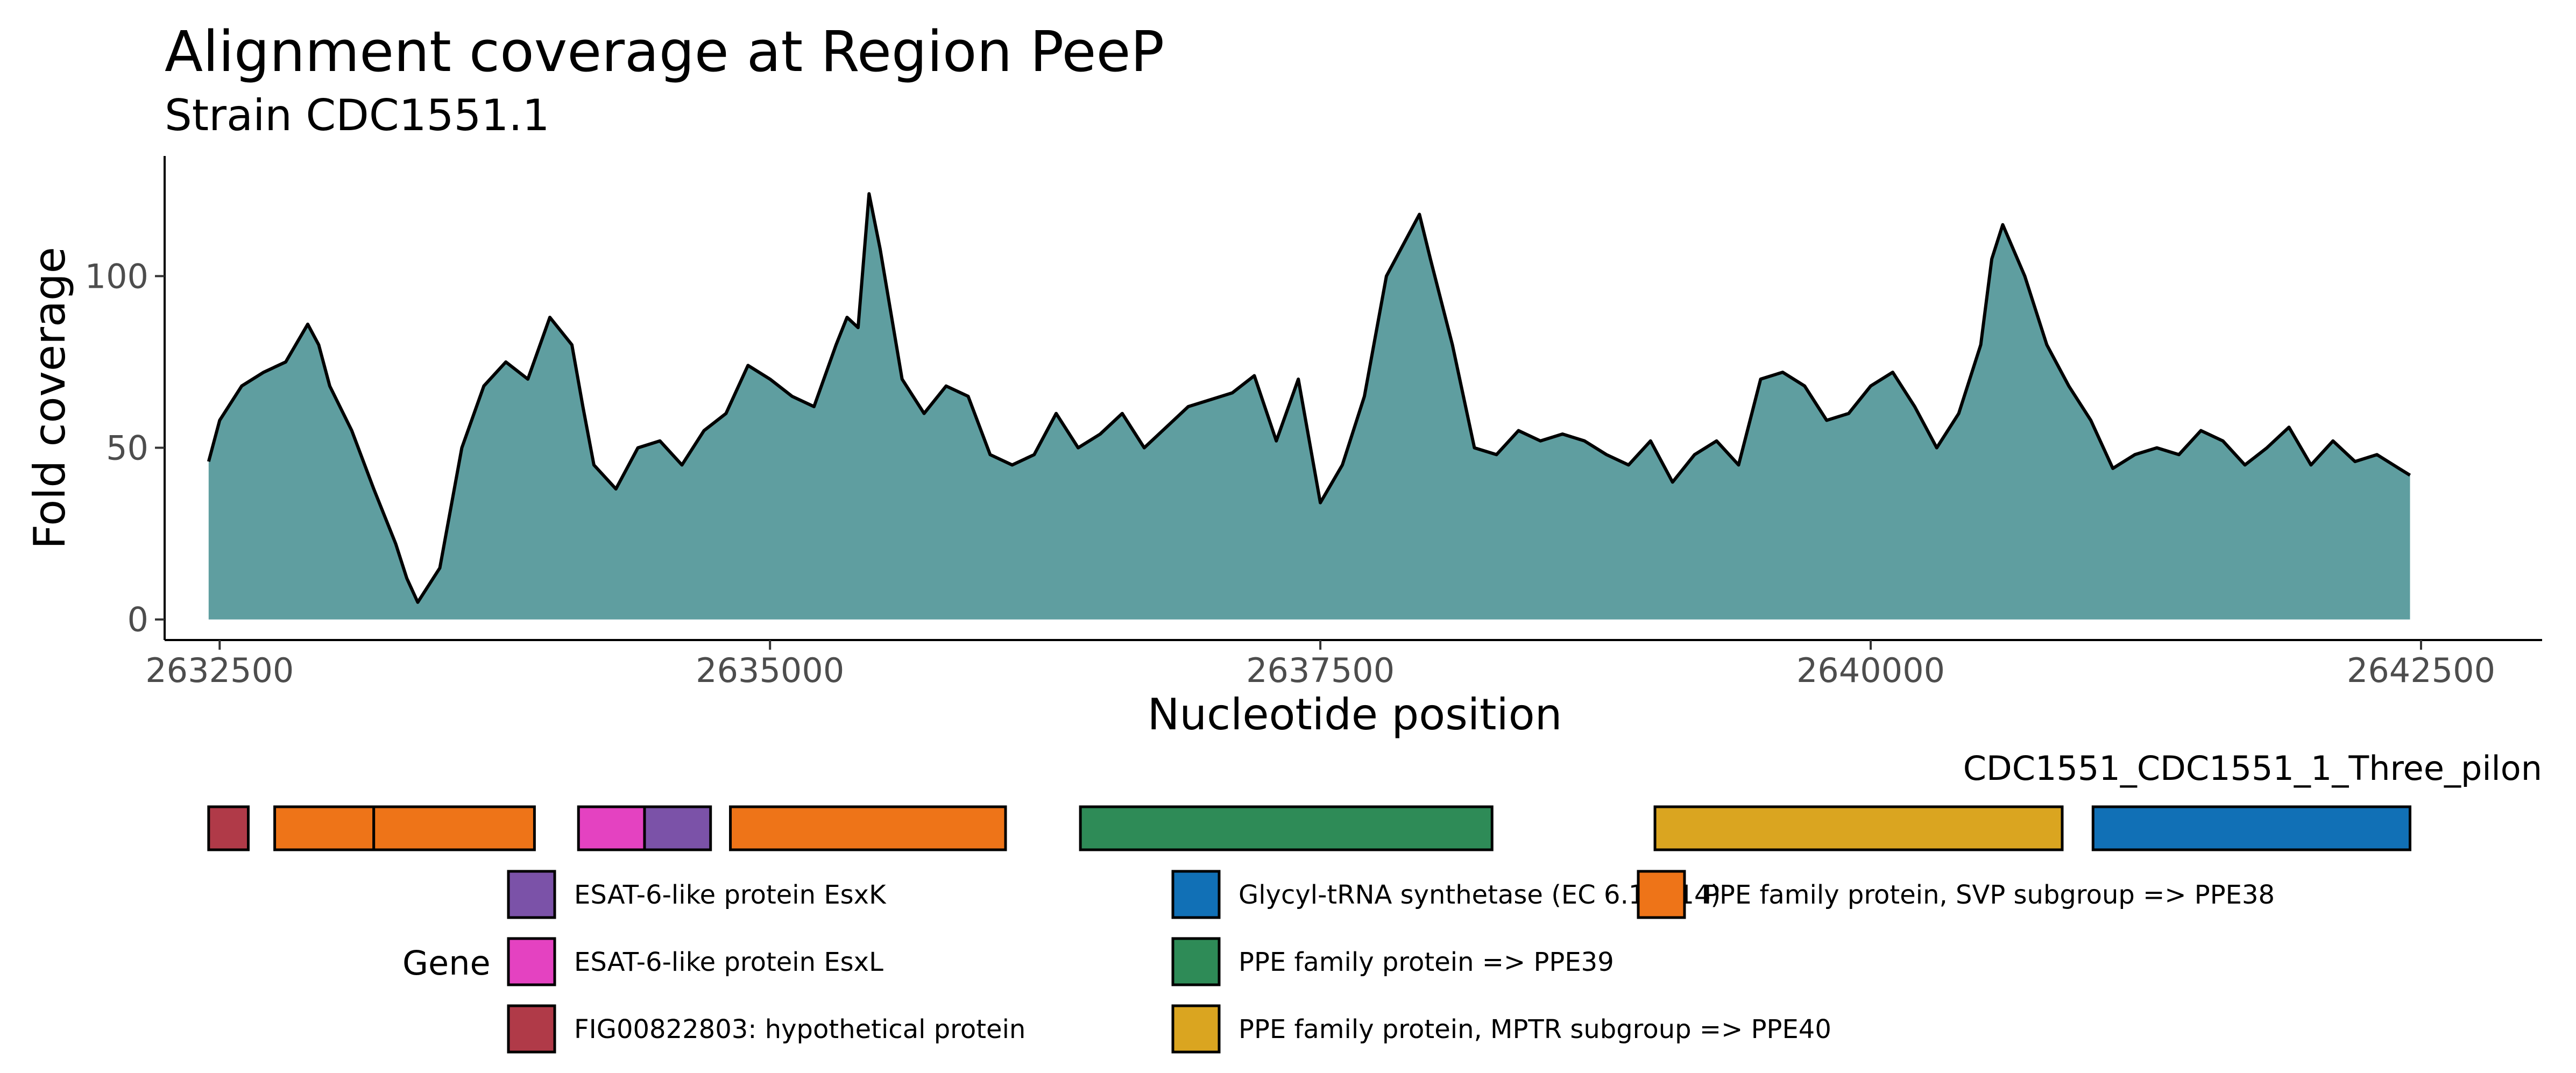 The image size is (2576, 1073). I want to click on y-tick-label: 100, so click(116, 276).